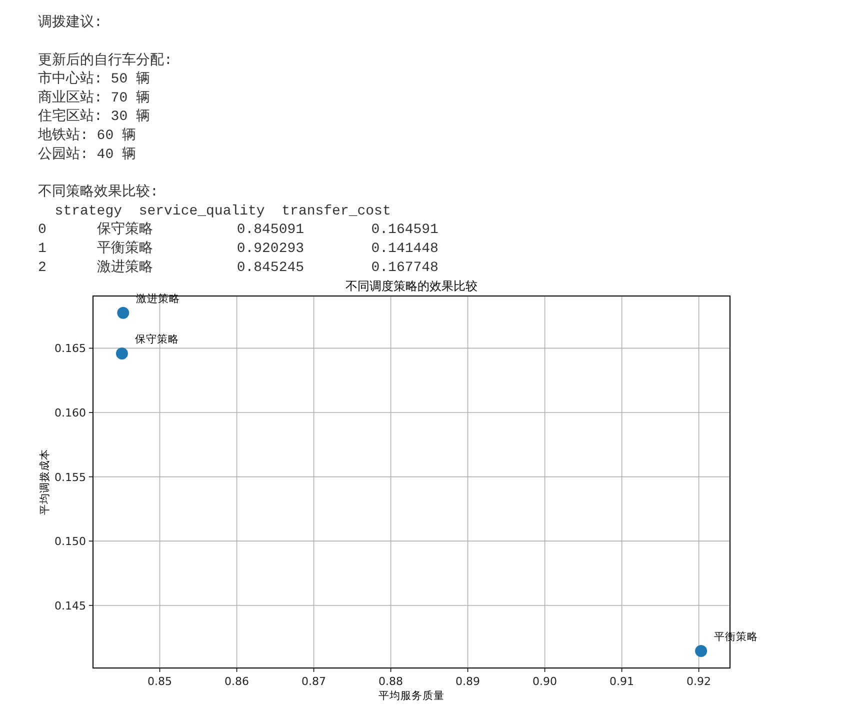 The image size is (864, 720). I want to click on x-tick-label: 0.88, so click(391, 681).